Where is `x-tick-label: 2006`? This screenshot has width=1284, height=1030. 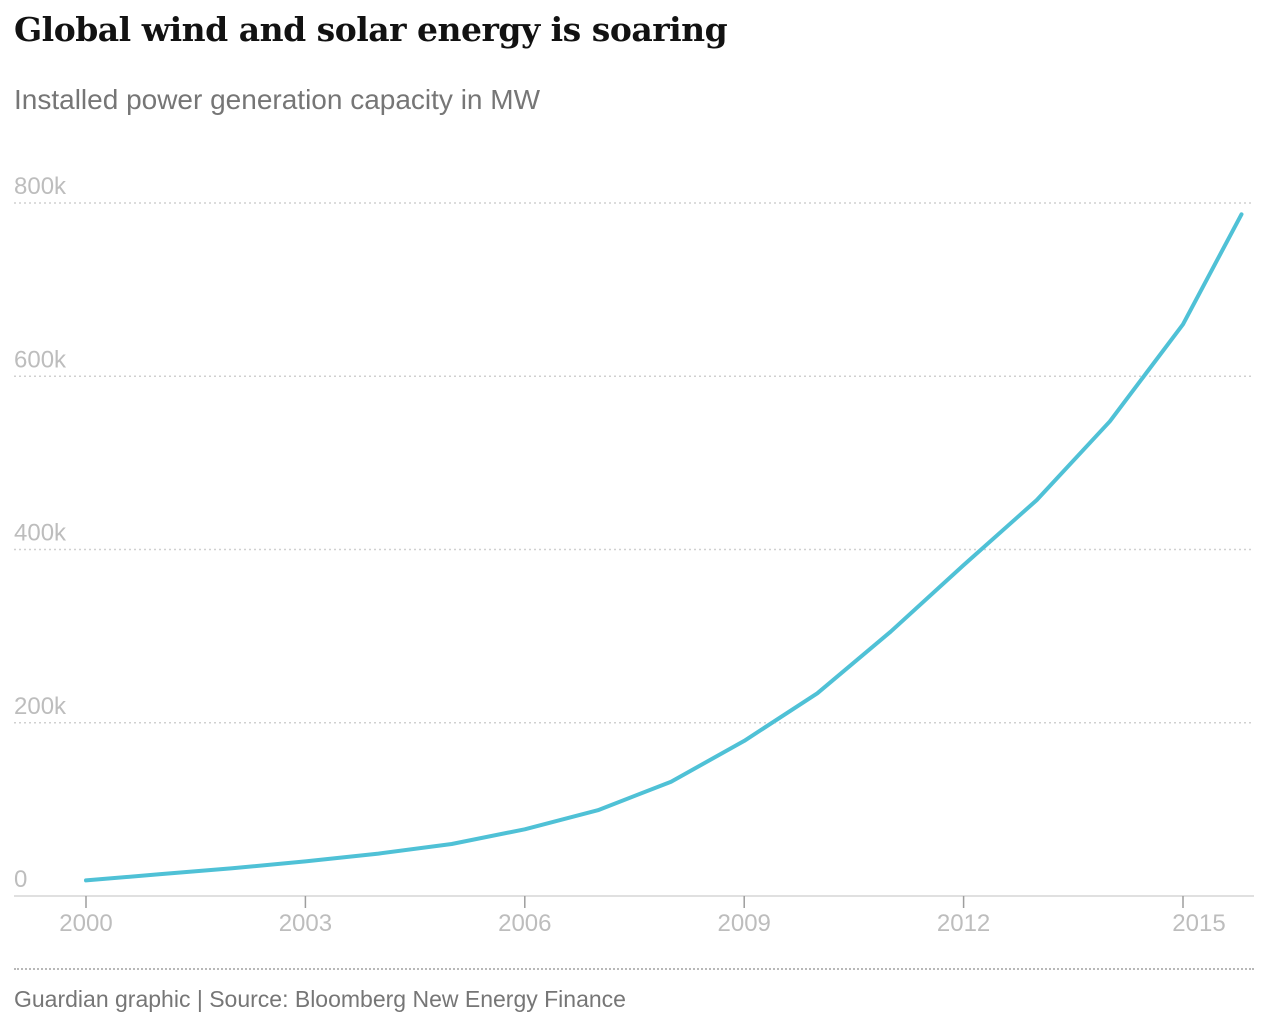
x-tick-label: 2006 is located at coordinates (524, 923).